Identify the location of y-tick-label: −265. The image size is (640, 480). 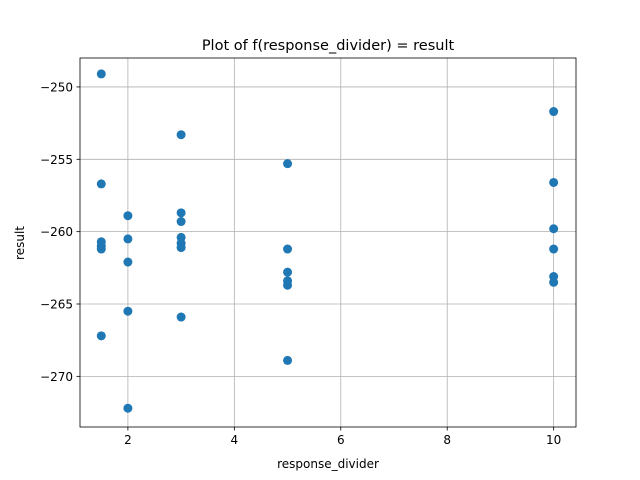
(56, 305).